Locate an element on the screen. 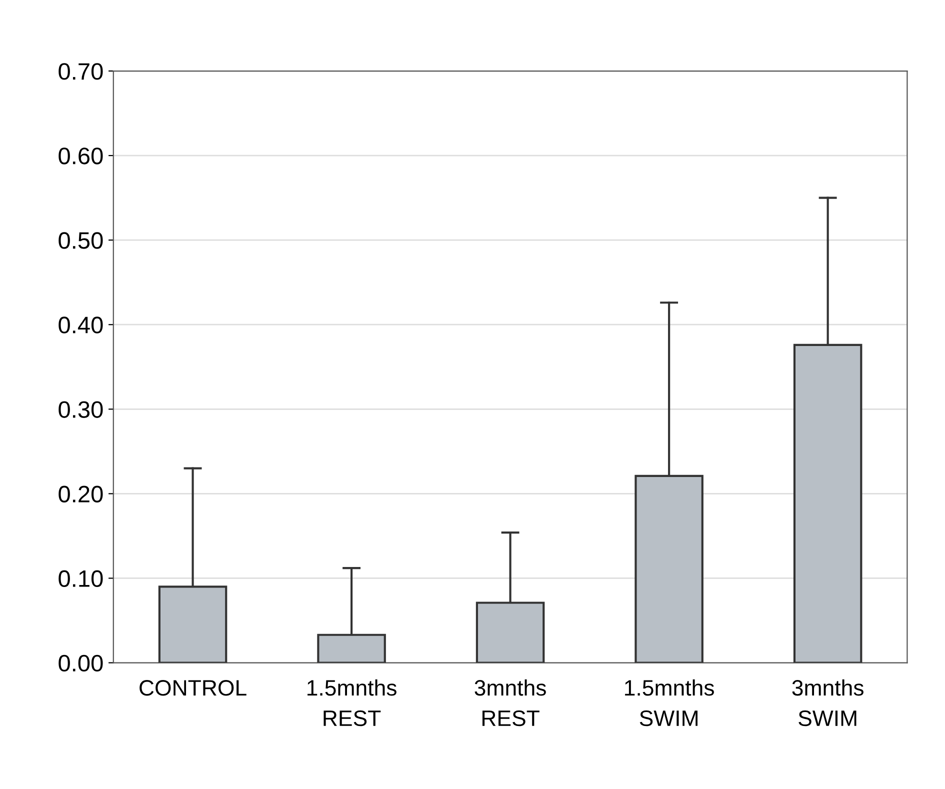 This screenshot has height=789, width=945. y-tick-label: 0.30 is located at coordinates (80, 409).